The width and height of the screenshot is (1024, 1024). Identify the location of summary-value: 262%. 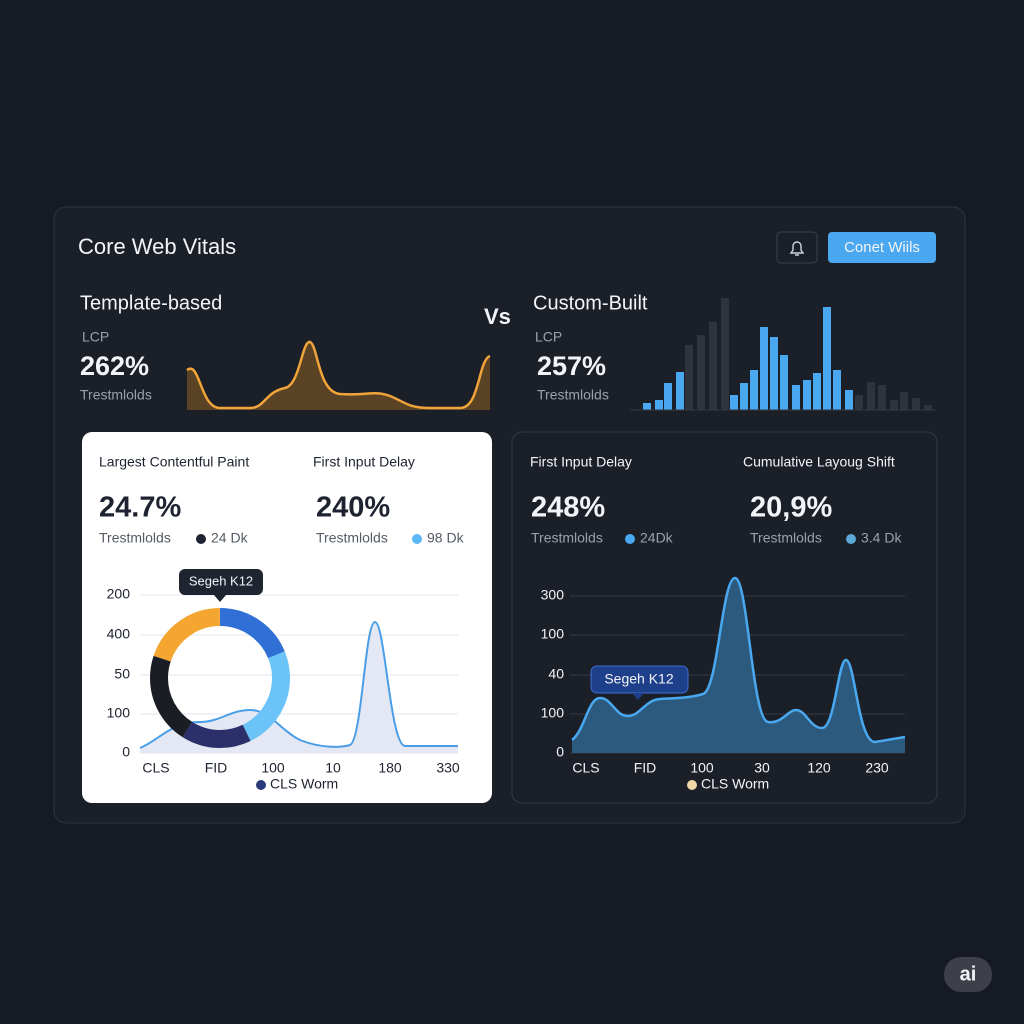
(114, 366).